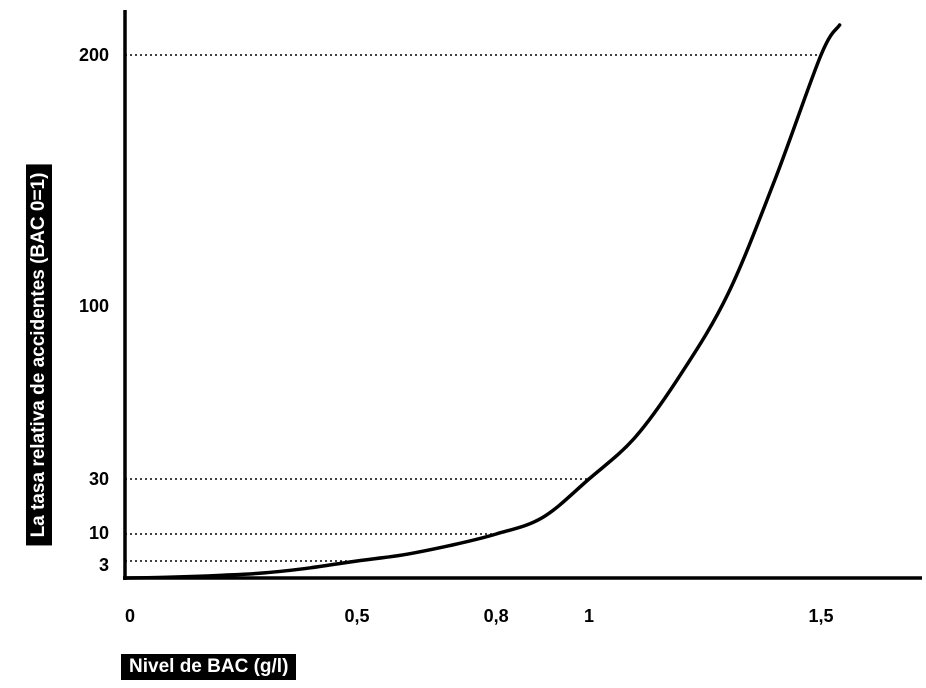 This screenshot has height=688, width=926. What do you see at coordinates (356, 616) in the screenshot?
I see `x-tick-label: 0,5` at bounding box center [356, 616].